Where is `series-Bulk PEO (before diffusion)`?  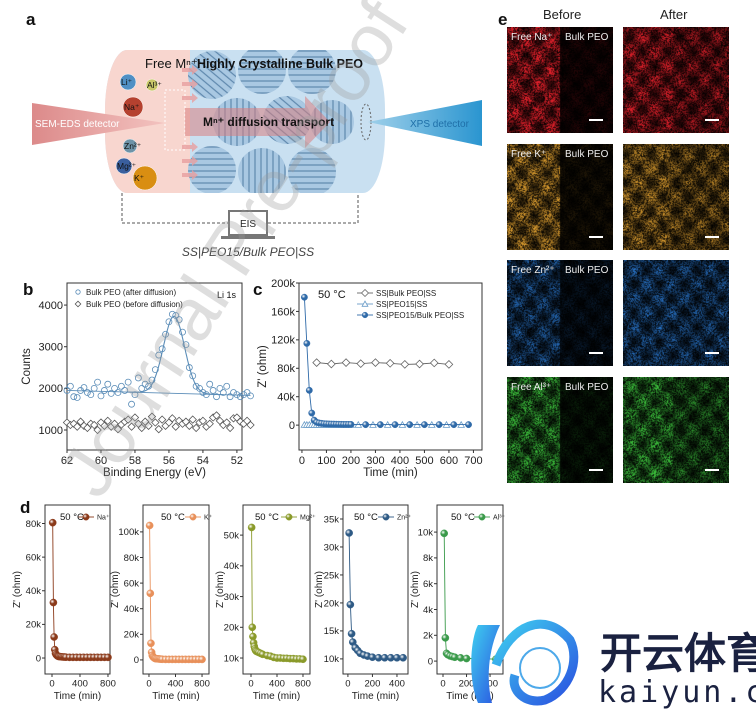 series-Bulk PEO (before diffusion) is located at coordinates (158, 423).